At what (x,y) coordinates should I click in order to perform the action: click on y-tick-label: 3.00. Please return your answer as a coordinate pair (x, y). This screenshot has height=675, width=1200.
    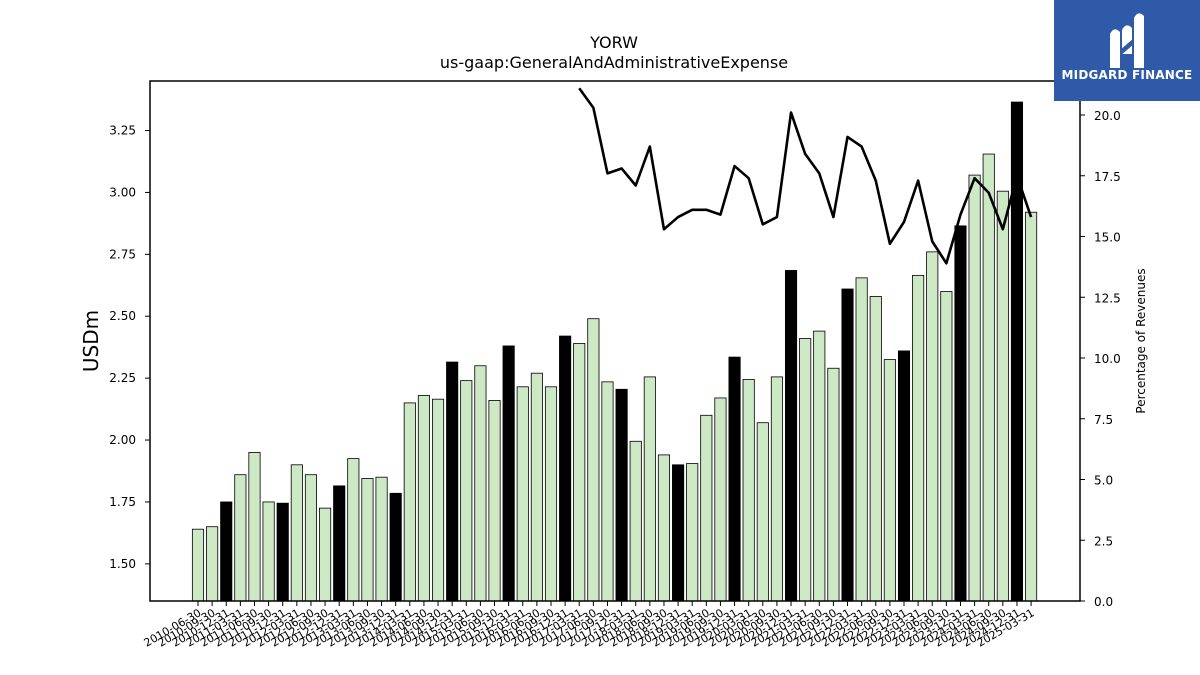
    Looking at the image, I should click on (122, 192).